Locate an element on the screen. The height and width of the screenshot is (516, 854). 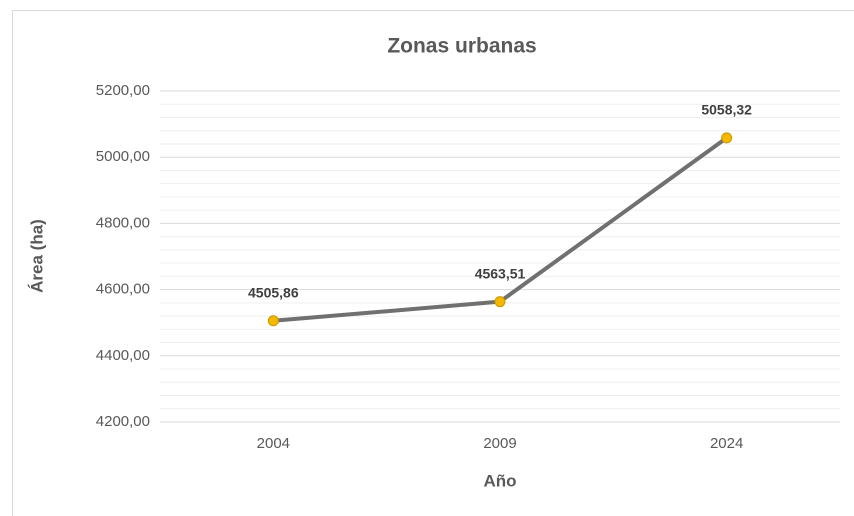
chart-title: Zonas urbanas is located at coordinates (461, 46).